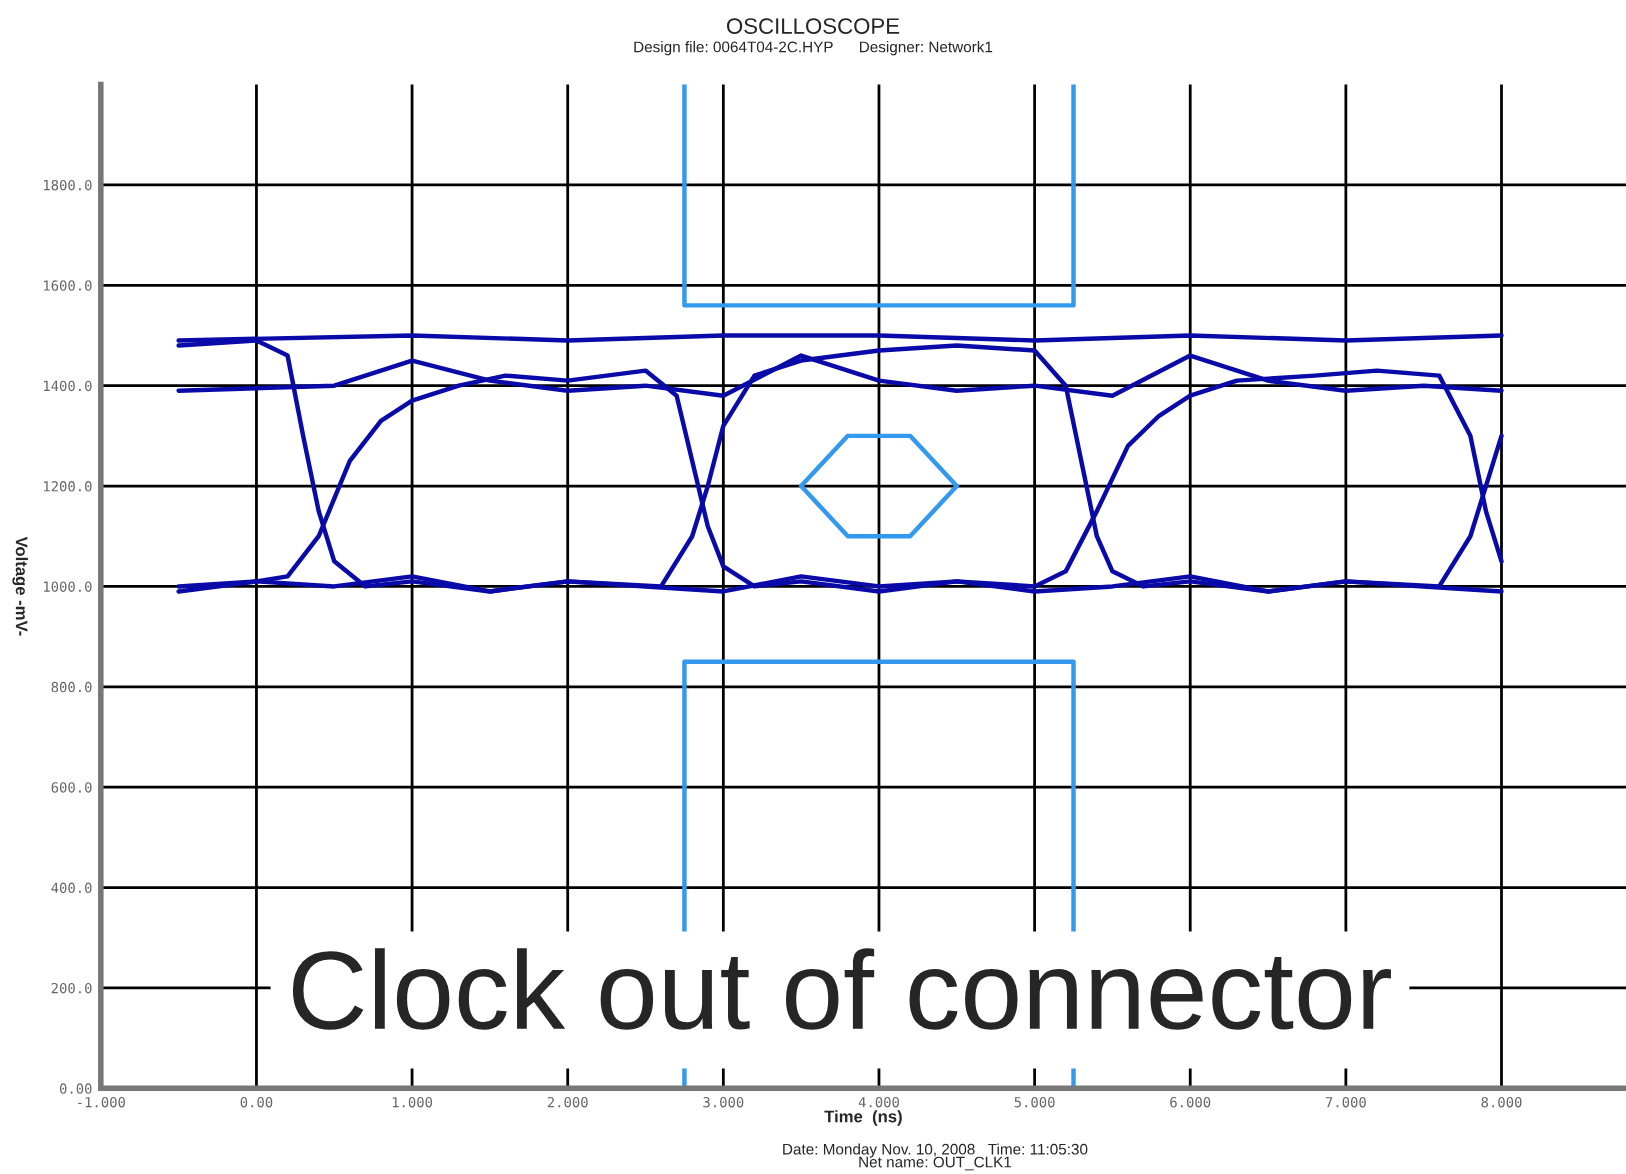 The width and height of the screenshot is (1626, 1174). I want to click on annotation: Clock out of connector, so click(841, 989).